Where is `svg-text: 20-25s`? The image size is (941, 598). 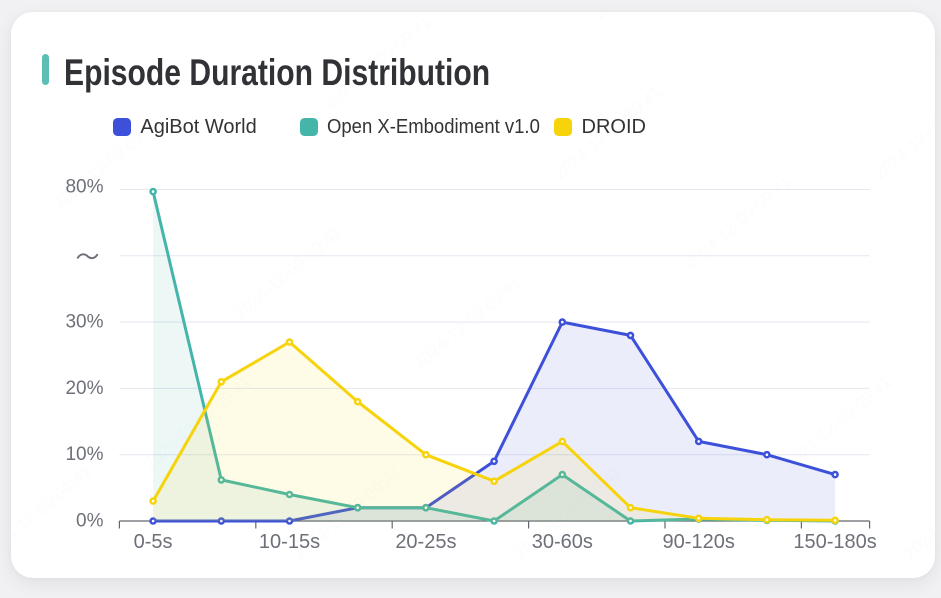 svg-text: 20-25s is located at coordinates (425, 542).